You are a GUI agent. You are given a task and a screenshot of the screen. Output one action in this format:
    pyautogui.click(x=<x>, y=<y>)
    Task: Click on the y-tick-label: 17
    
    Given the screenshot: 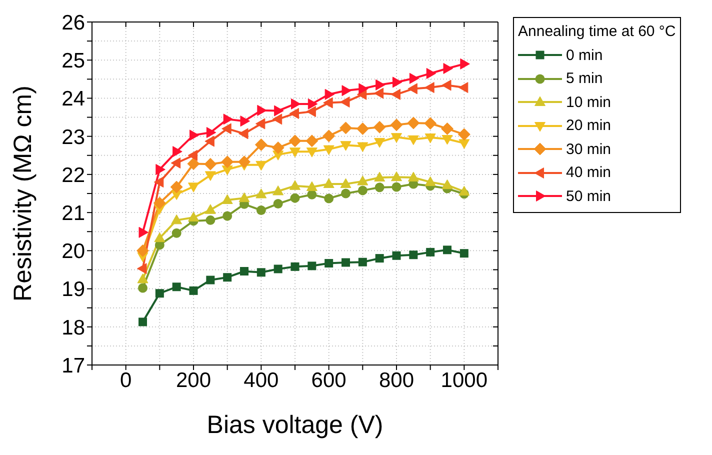 What is the action you would take?
    pyautogui.click(x=73, y=366)
    